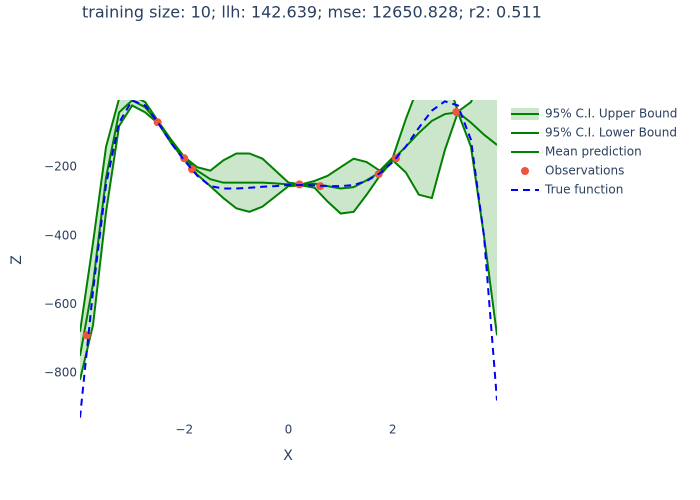  I want to click on y-tick-label: −800, so click(60, 373).